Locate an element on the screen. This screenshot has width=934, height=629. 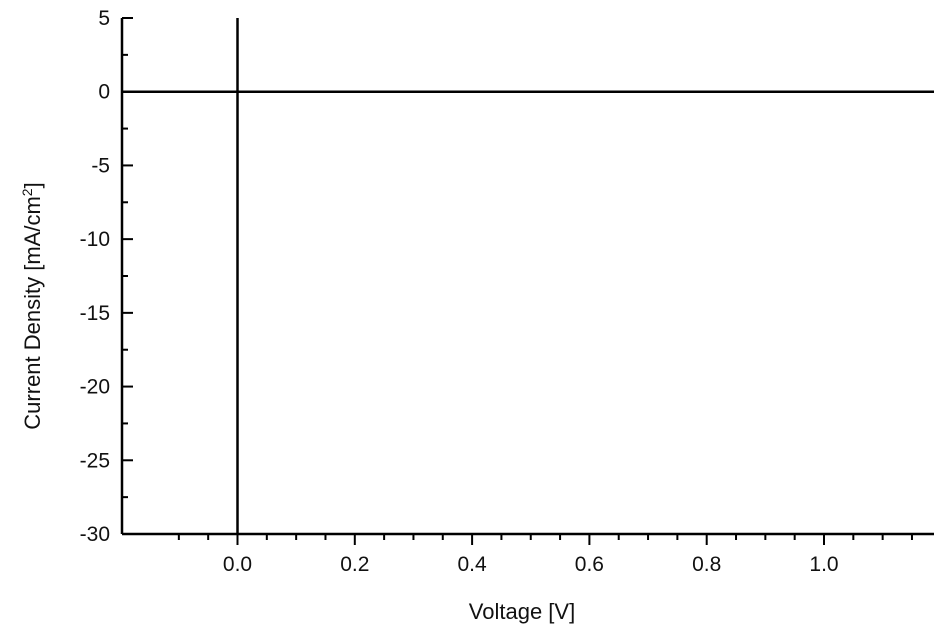
x-tick-label: 1.0 is located at coordinates (823, 564).